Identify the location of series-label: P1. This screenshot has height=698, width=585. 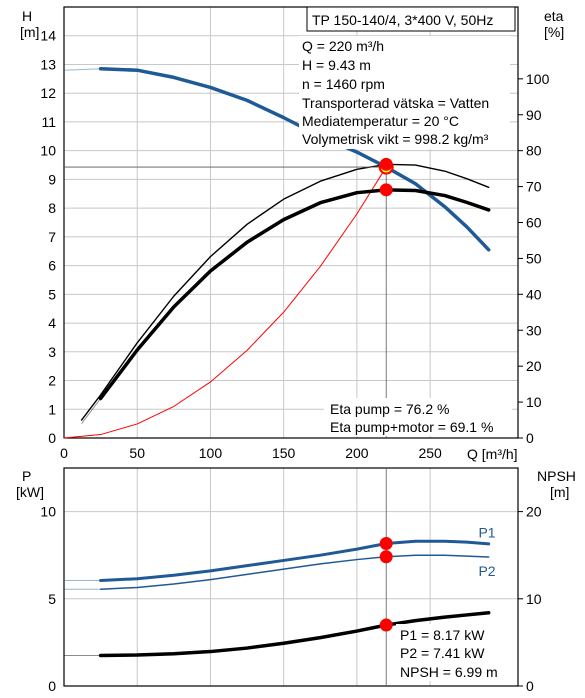
(486, 533).